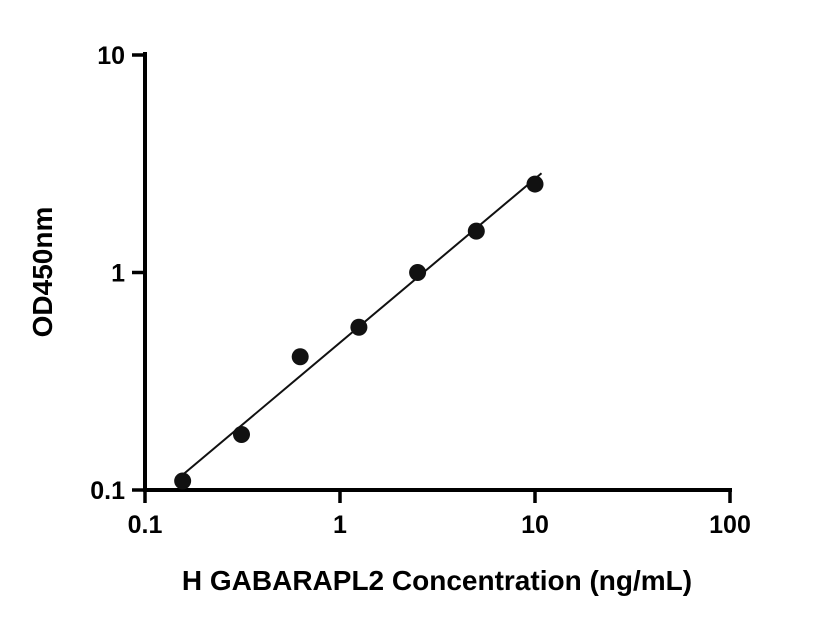 The image size is (816, 640). What do you see at coordinates (107, 491) in the screenshot?
I see `y-tick-label: 0.1` at bounding box center [107, 491].